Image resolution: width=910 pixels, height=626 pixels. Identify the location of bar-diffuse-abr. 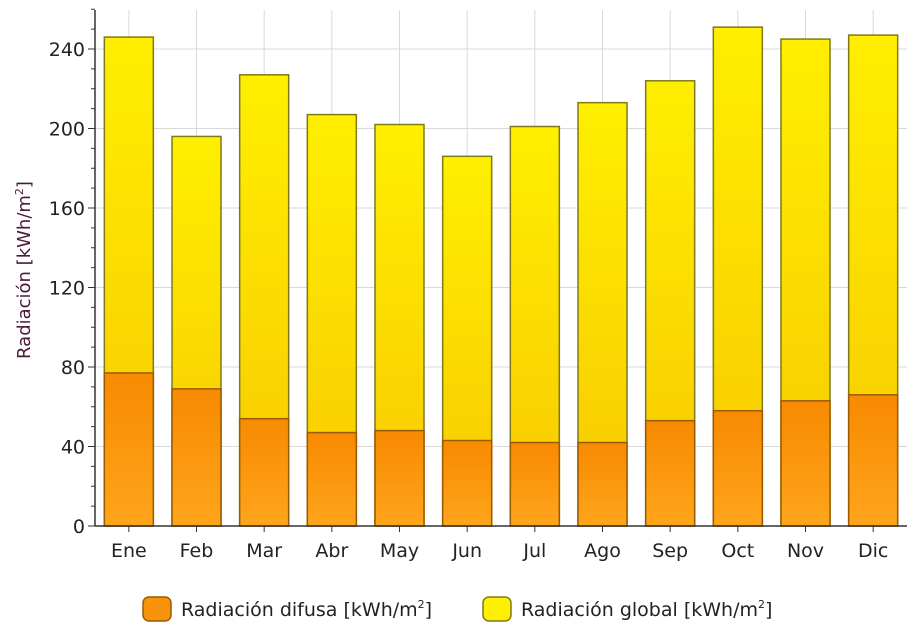
(332, 479).